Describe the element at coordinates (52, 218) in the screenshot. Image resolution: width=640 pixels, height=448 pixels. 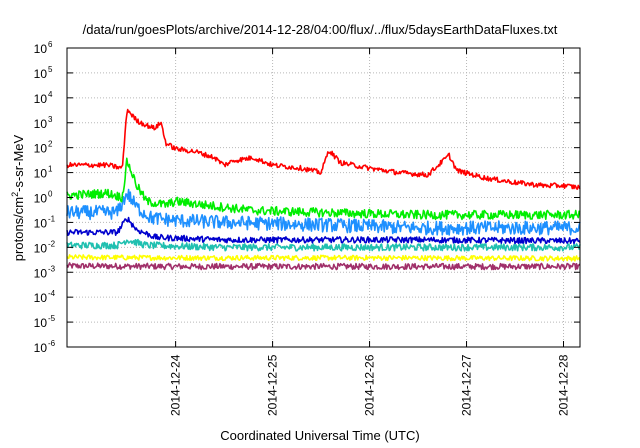
I see `y-tick-exponent: -1` at that location.